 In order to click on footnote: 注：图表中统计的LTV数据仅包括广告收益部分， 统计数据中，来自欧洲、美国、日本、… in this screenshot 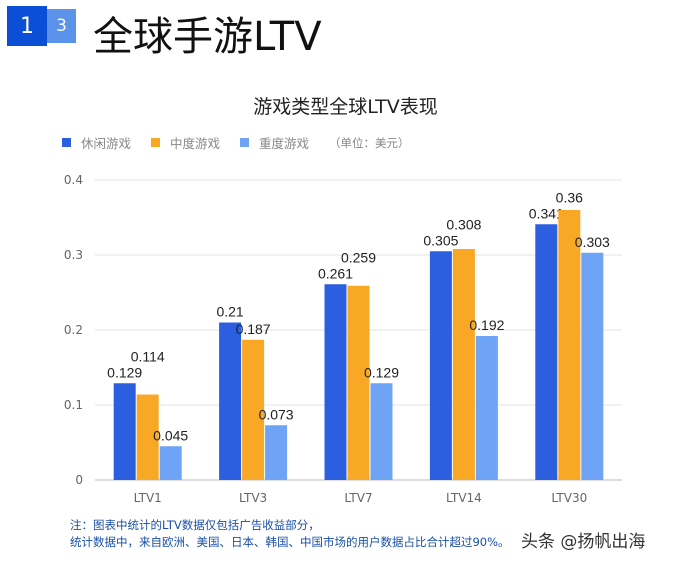, I will do `click(290, 534)`.